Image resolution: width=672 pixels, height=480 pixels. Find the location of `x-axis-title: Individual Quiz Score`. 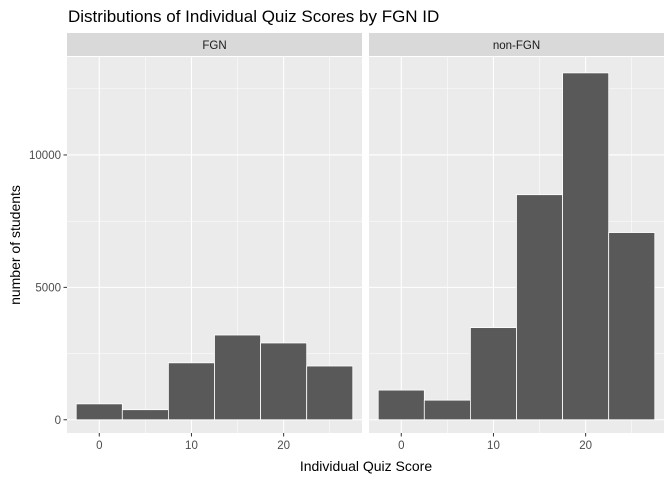

x-axis-title: Individual Quiz Score is located at coordinates (366, 466).